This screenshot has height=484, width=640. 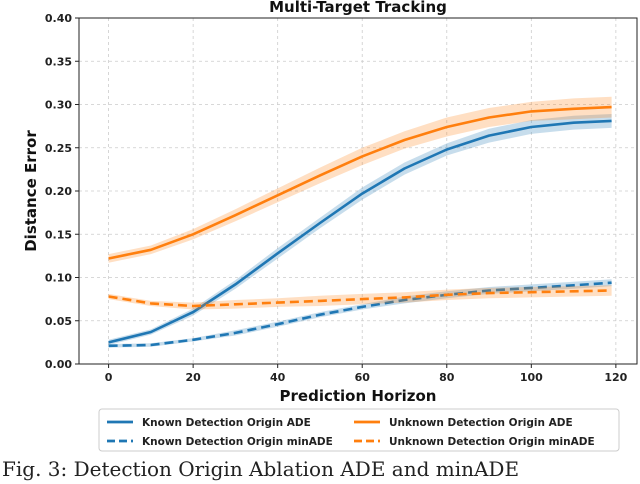 What do you see at coordinates (58, 105) in the screenshot?
I see `y-tick-label: 0.30` at bounding box center [58, 105].